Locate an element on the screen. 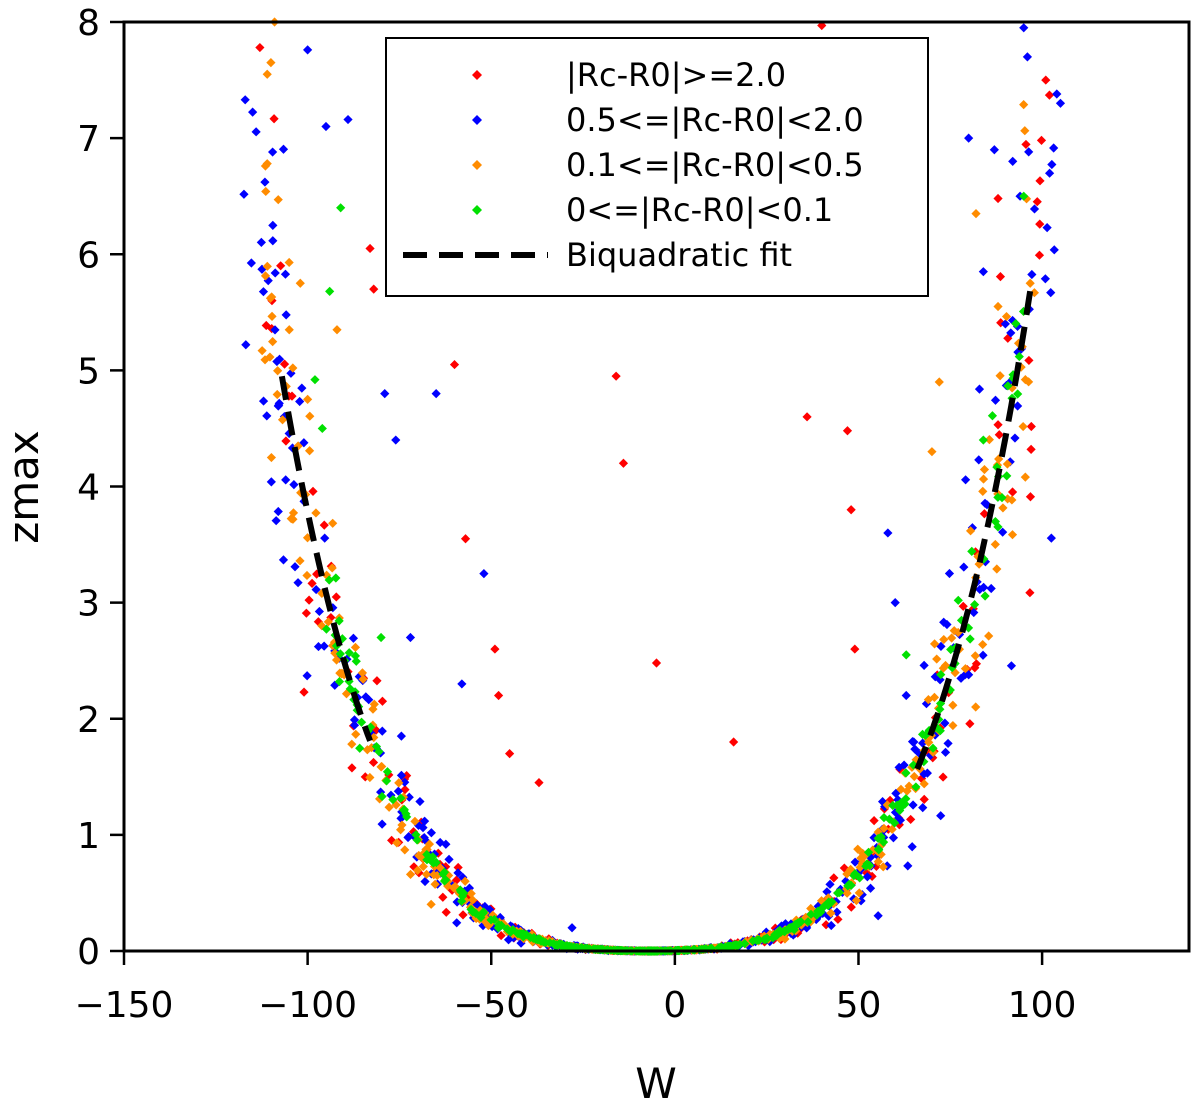  y-tick-label: 7 is located at coordinates (88, 139).